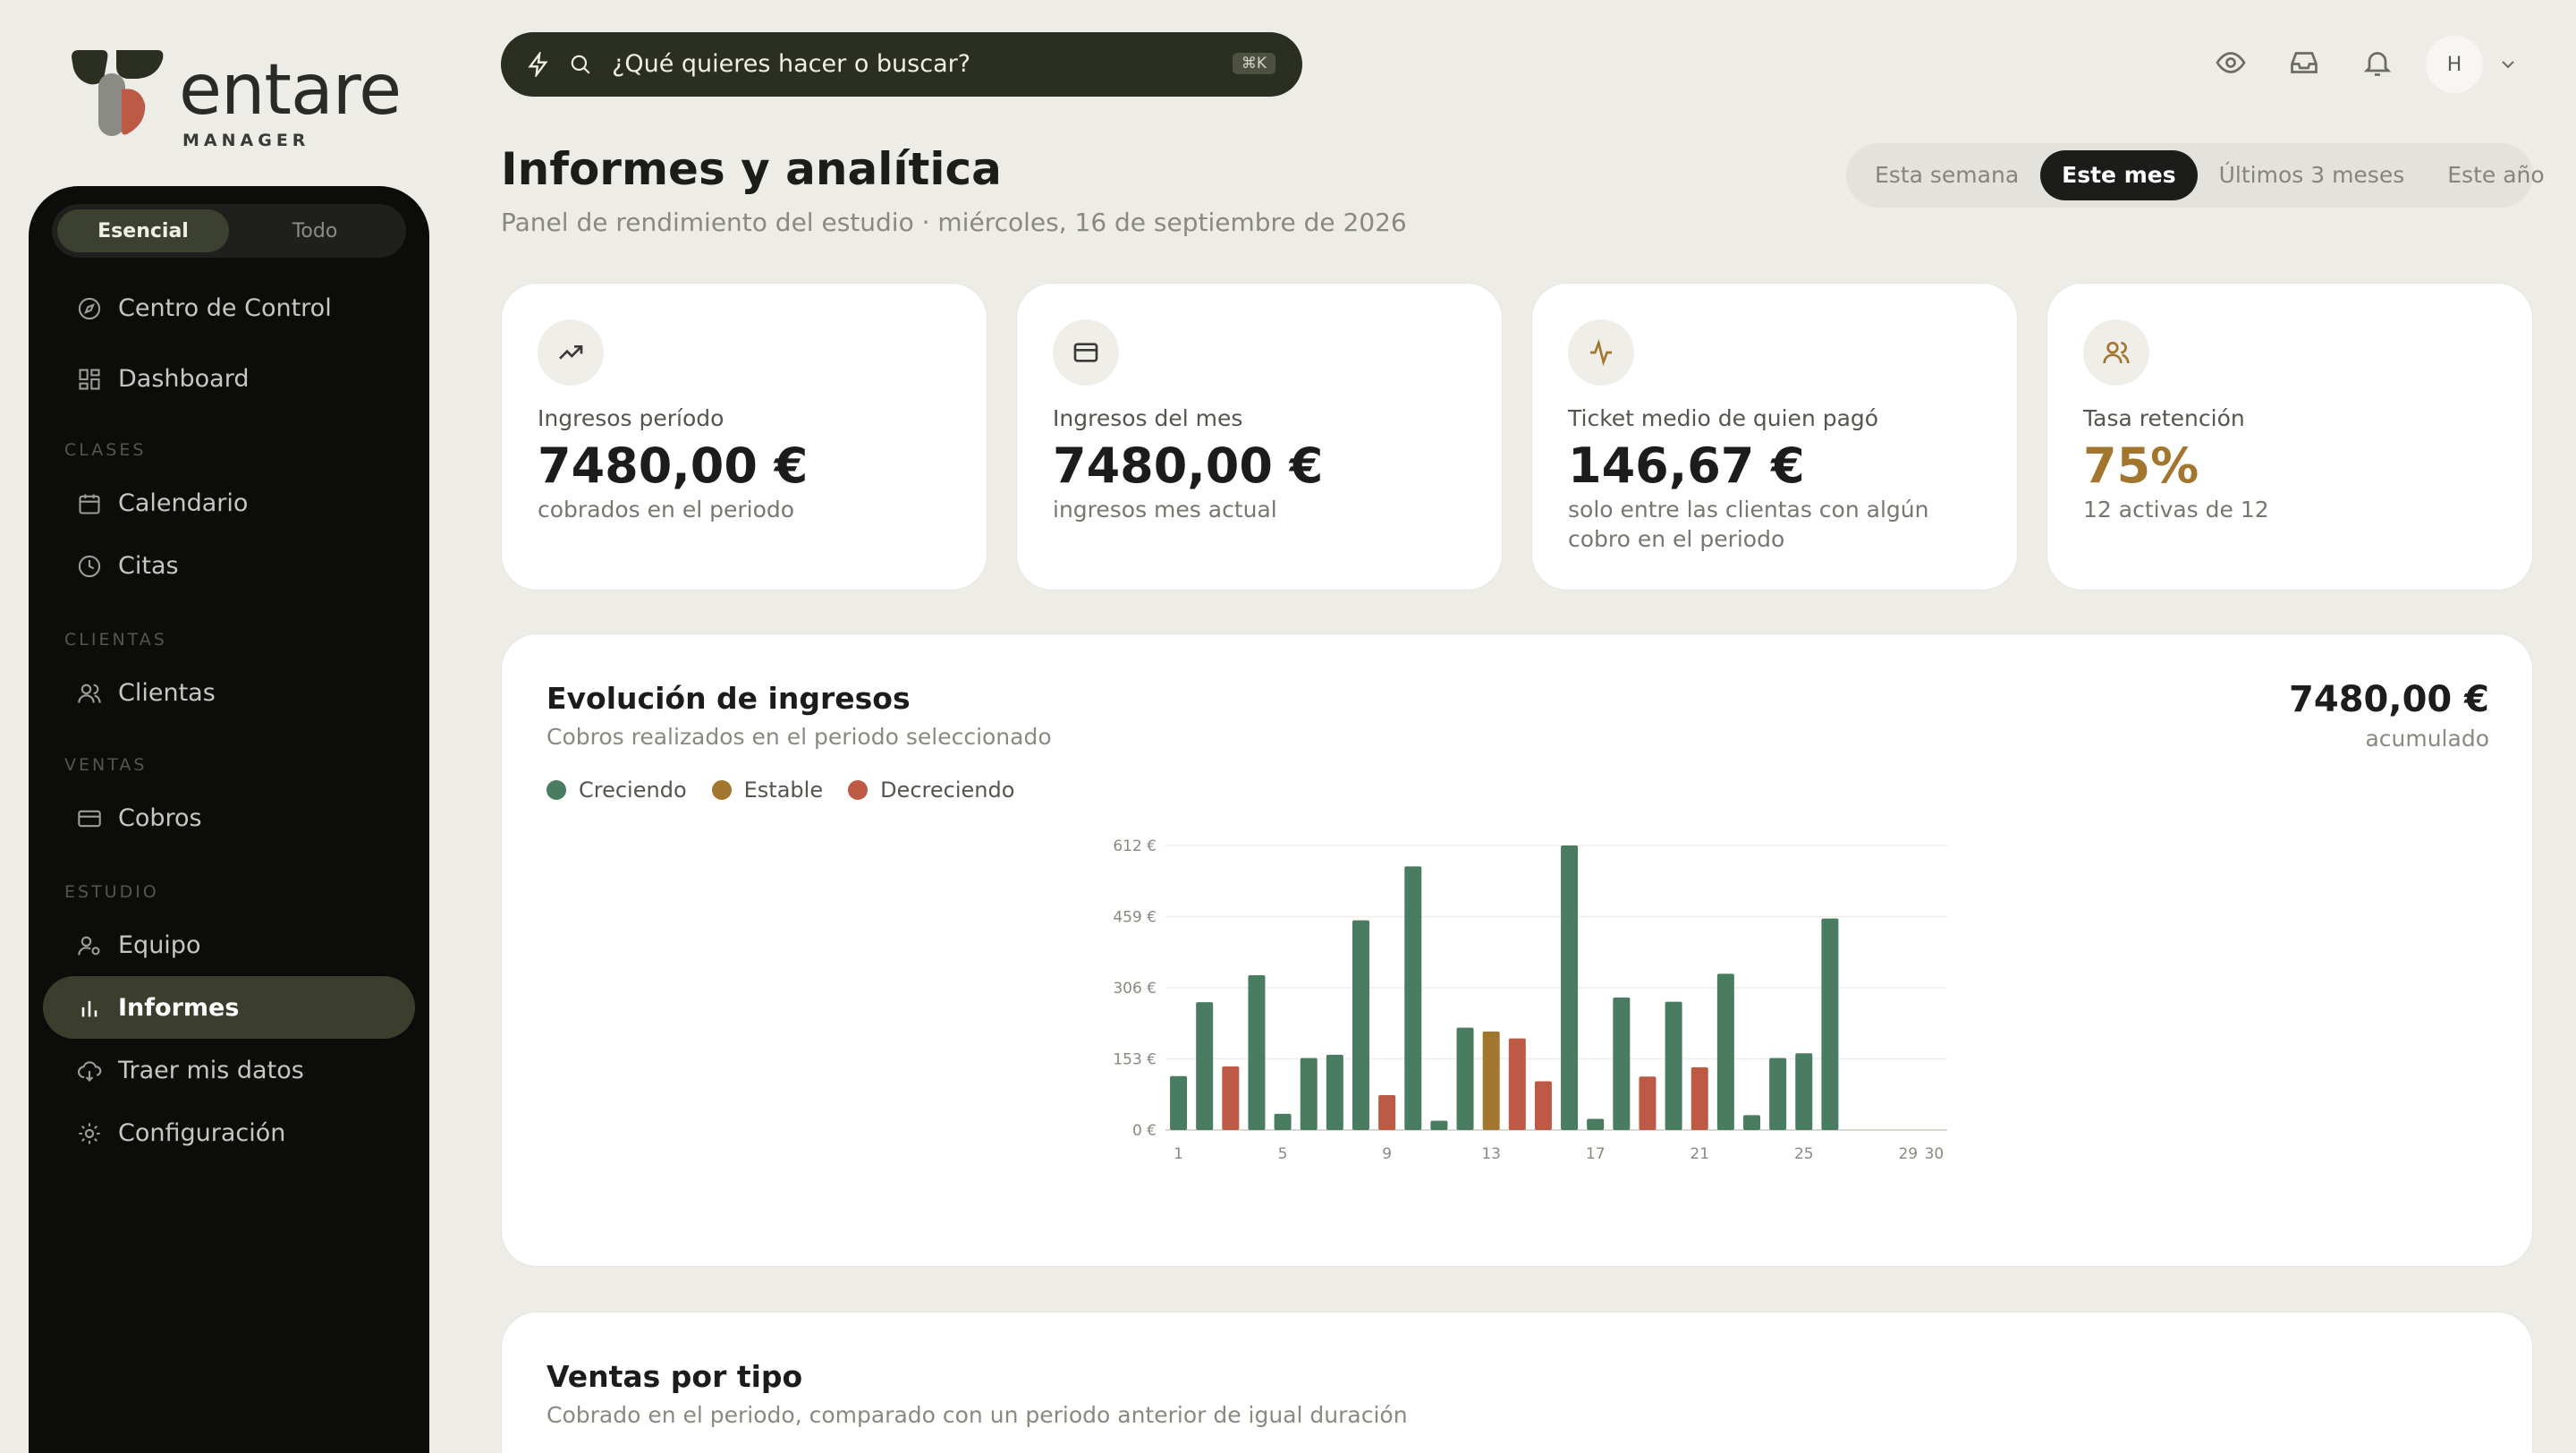 The image size is (2576, 1453). What do you see at coordinates (1135, 918) in the screenshot?
I see `y-tick-label: 459 €` at bounding box center [1135, 918].